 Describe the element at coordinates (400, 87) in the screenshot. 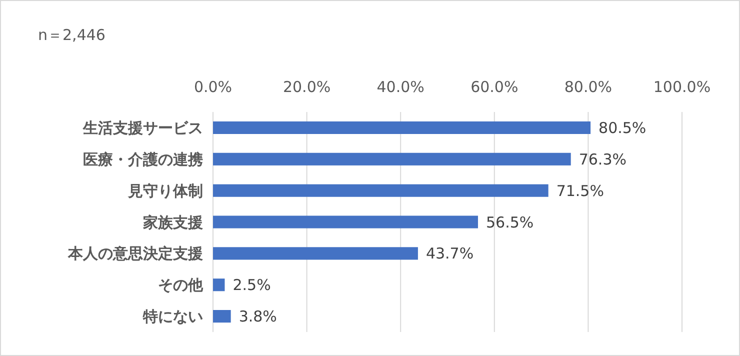

I see `x-tick-label: 40.0%` at that location.